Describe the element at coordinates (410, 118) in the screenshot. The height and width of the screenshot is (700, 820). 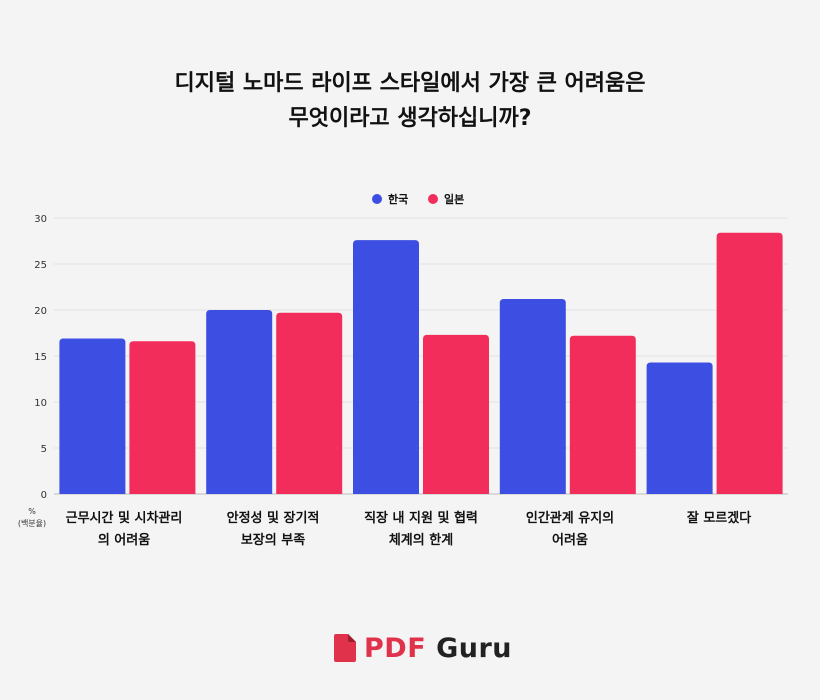
I see `chart-title-line-2: 무엇이라고 생각하십니까?` at that location.